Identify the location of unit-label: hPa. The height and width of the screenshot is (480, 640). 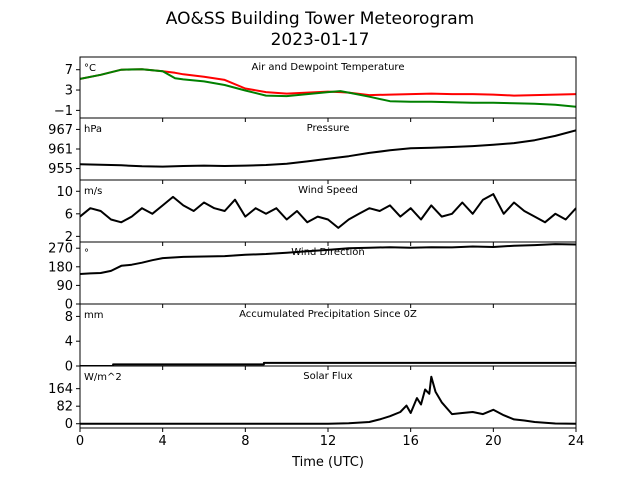
(93, 129).